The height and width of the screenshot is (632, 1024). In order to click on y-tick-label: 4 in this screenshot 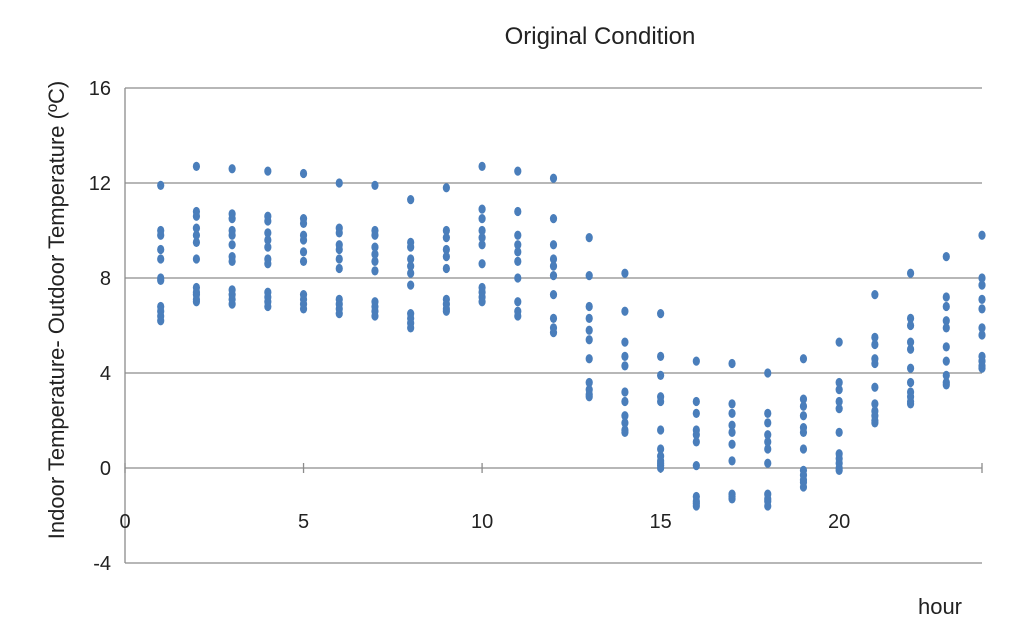, I will do `click(105, 374)`.